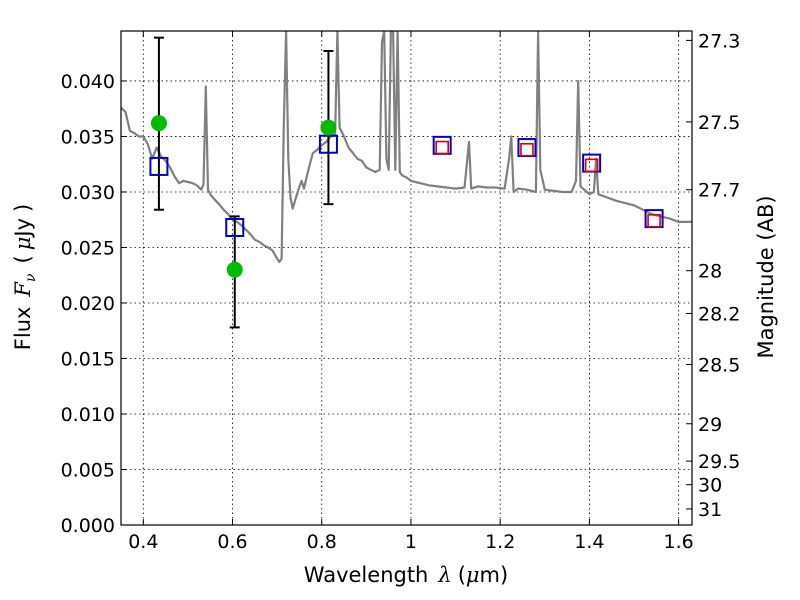 The height and width of the screenshot is (600, 800). Describe the element at coordinates (88, 415) in the screenshot. I see `y-tick-label: 0.010` at that location.